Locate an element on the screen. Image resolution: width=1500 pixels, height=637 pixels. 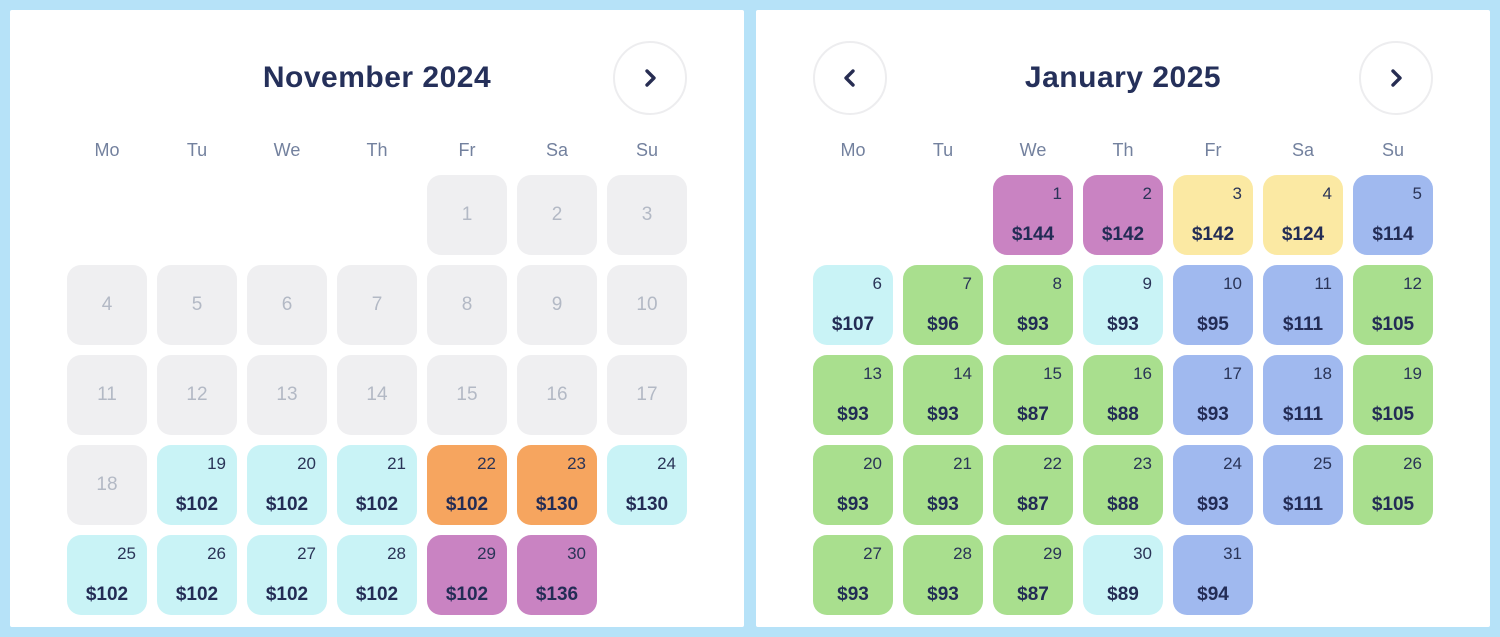
day-price: $144 is located at coordinates (1033, 234).